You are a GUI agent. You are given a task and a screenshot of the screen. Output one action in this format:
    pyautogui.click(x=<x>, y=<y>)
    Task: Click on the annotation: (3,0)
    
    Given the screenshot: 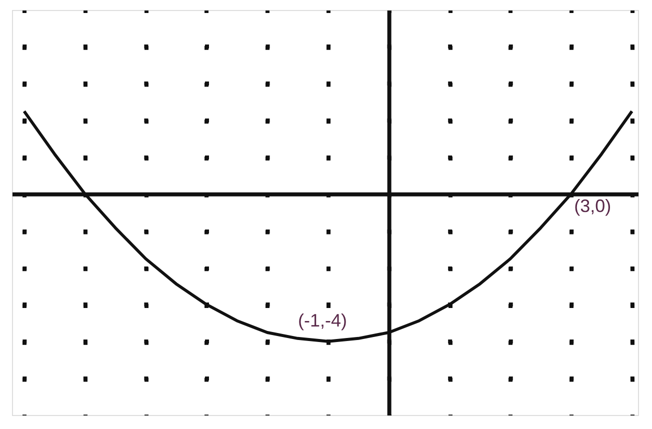 What is the action you would take?
    pyautogui.click(x=593, y=206)
    